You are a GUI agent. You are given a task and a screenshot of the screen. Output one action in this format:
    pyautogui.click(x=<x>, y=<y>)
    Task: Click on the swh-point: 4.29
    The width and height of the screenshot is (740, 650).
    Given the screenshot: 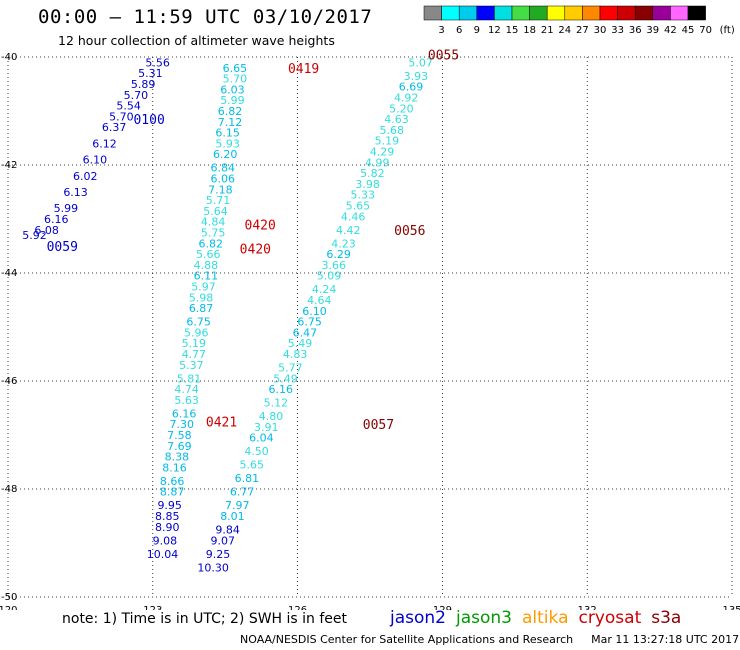 What is the action you would take?
    pyautogui.click(x=382, y=152)
    